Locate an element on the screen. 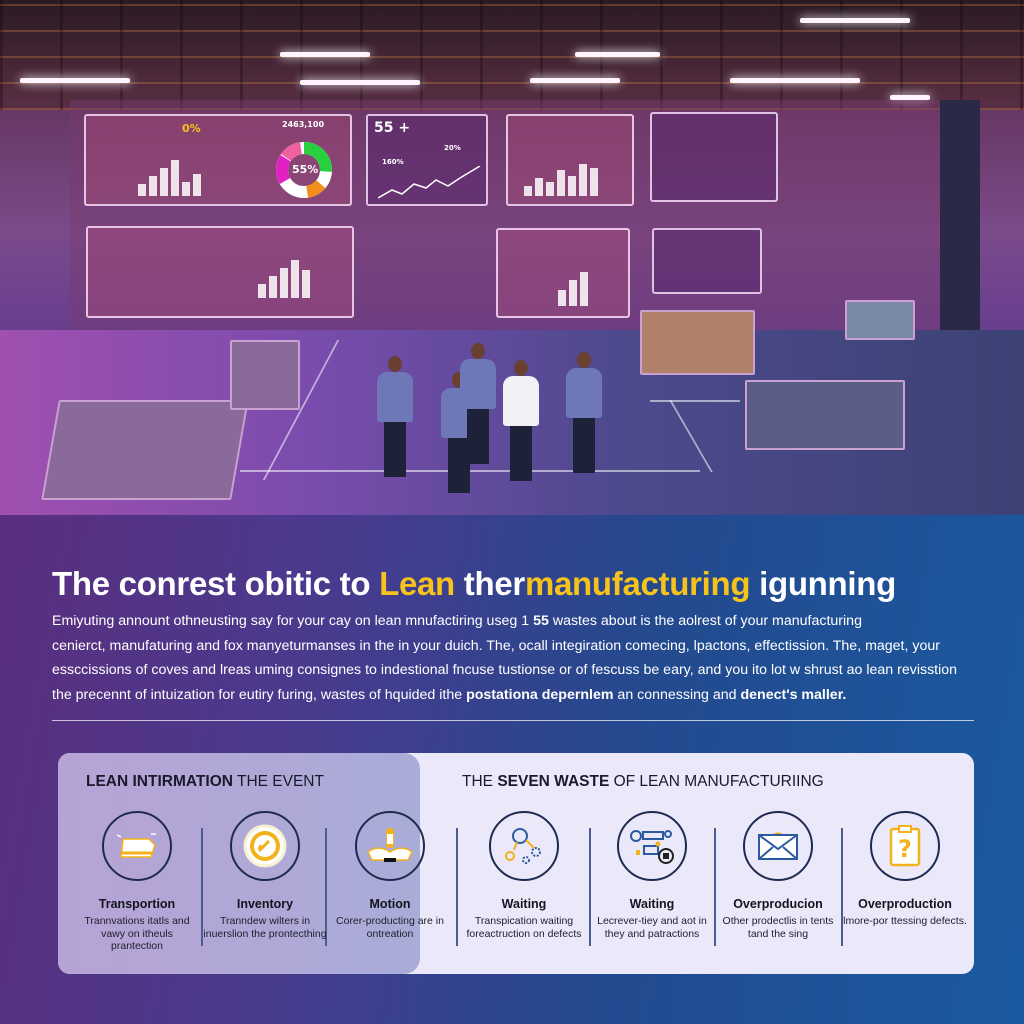 The image size is (1024, 1024). percent-badge: 0% is located at coordinates (191, 128).